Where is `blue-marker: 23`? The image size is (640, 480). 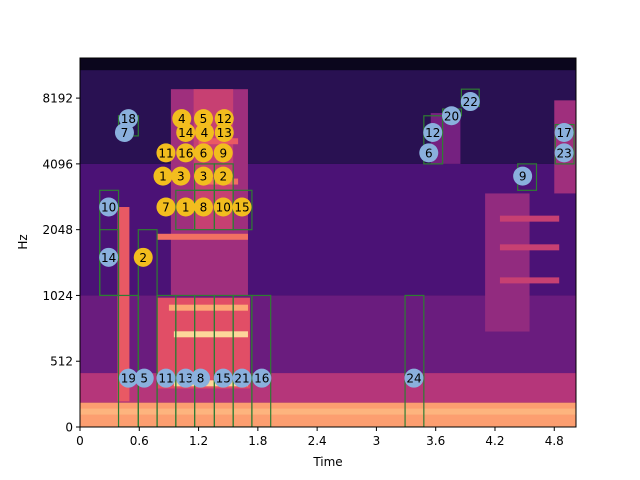
blue-marker: 23 is located at coordinates (564, 153).